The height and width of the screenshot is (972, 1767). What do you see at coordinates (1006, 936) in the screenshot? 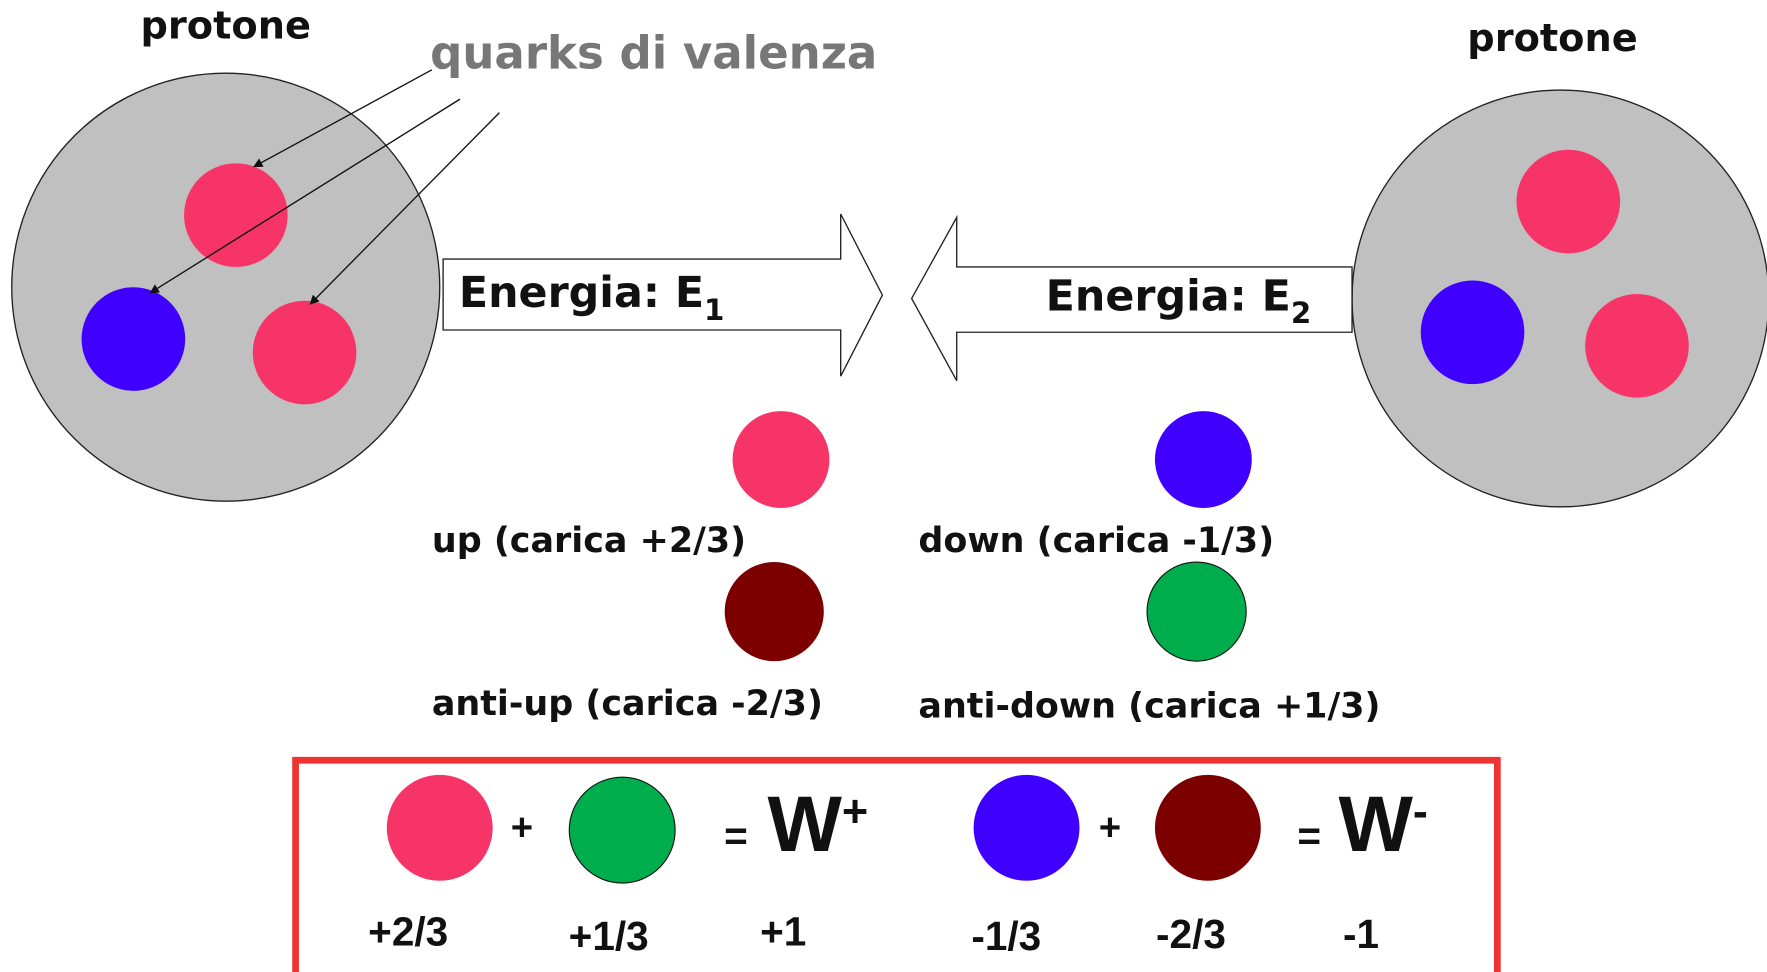
I see `charge: -1/3` at bounding box center [1006, 936].